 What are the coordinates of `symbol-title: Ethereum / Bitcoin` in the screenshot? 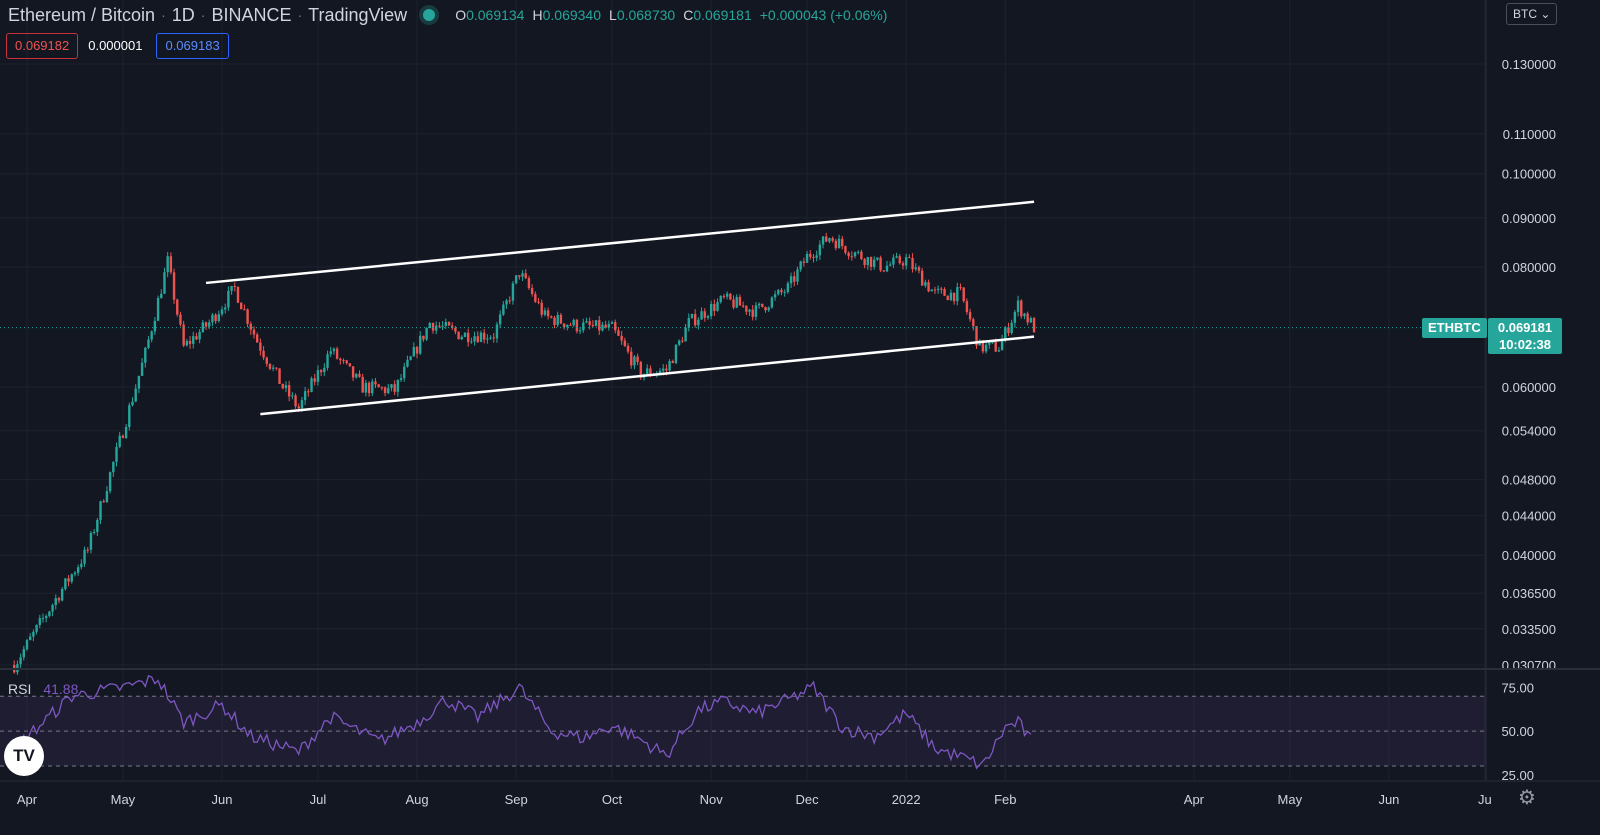 It's located at (82, 14).